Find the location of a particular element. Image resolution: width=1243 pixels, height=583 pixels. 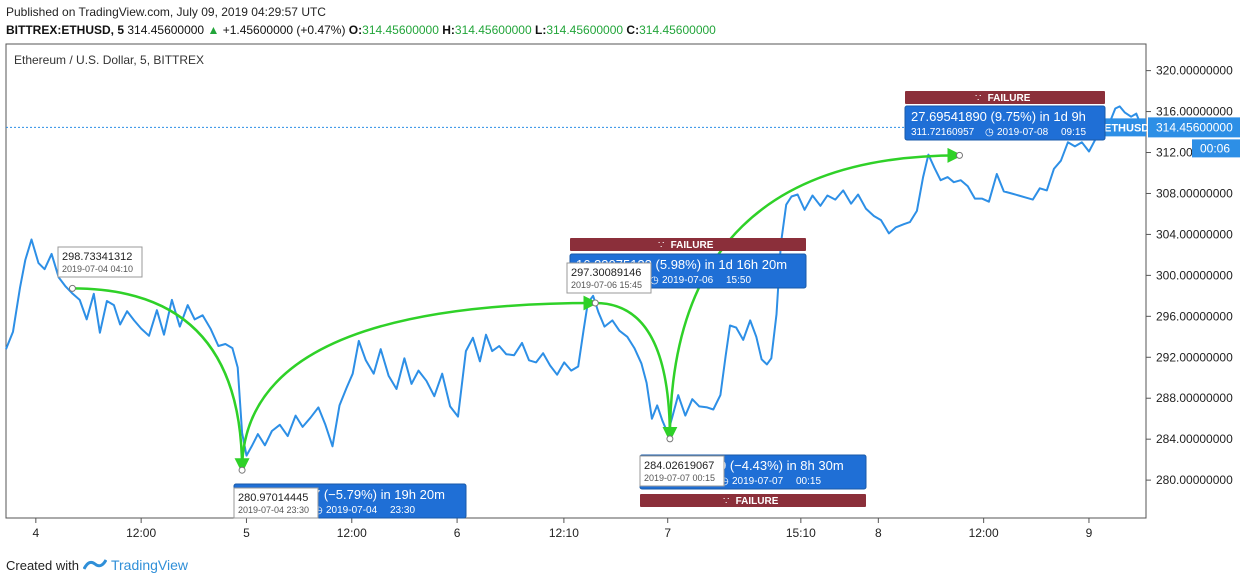

y-tick-label: 288.00000000 is located at coordinates (1194, 398).